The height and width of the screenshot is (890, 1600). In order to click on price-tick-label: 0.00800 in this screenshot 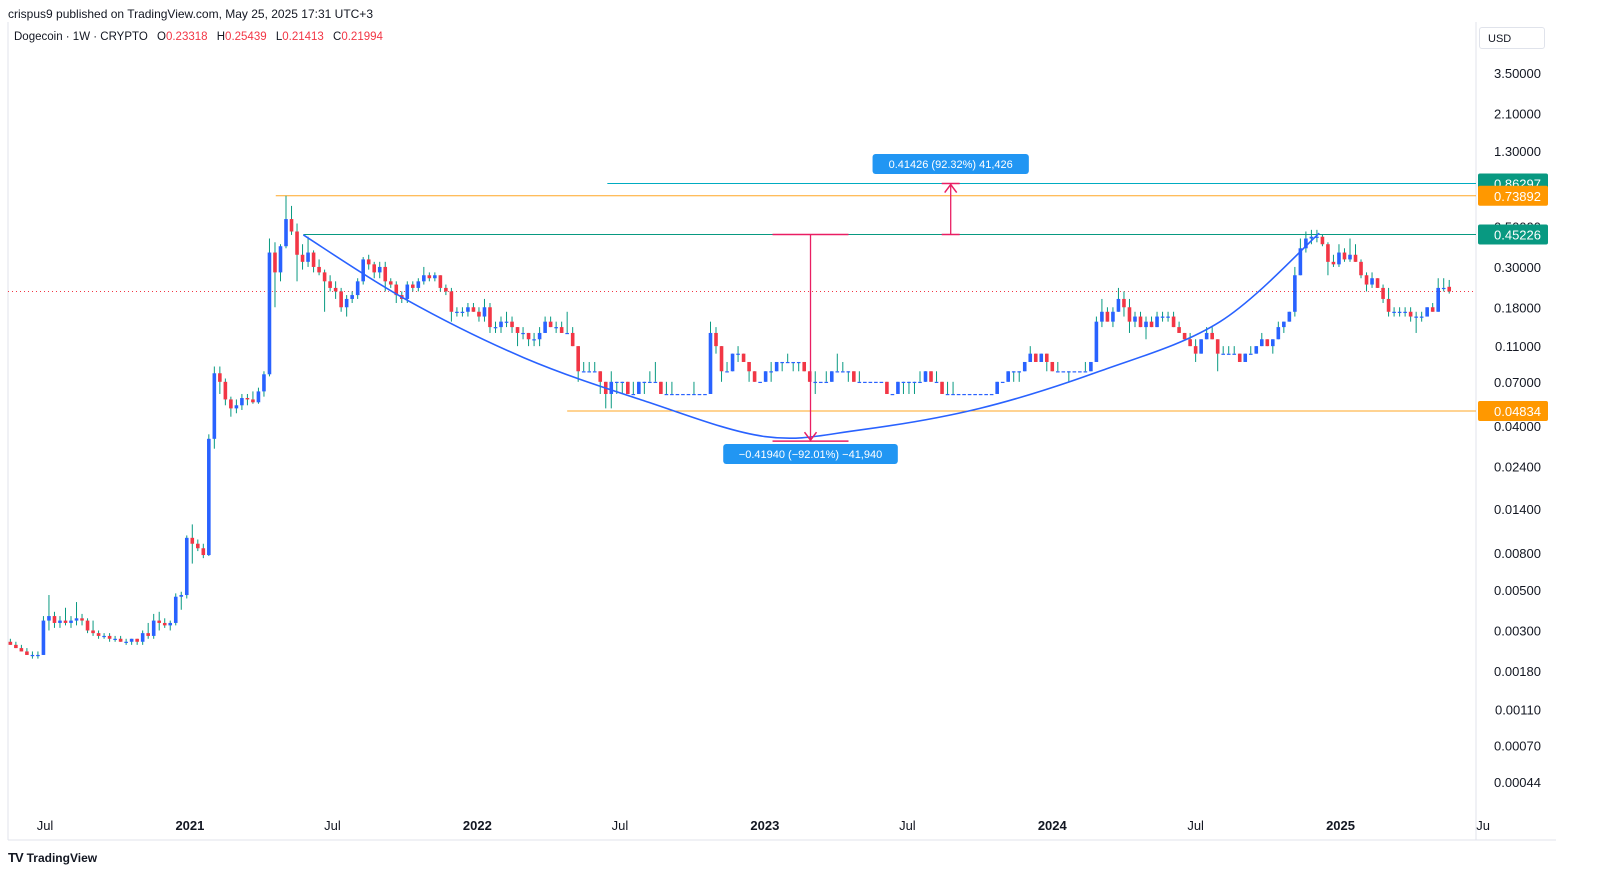, I will do `click(1517, 553)`.